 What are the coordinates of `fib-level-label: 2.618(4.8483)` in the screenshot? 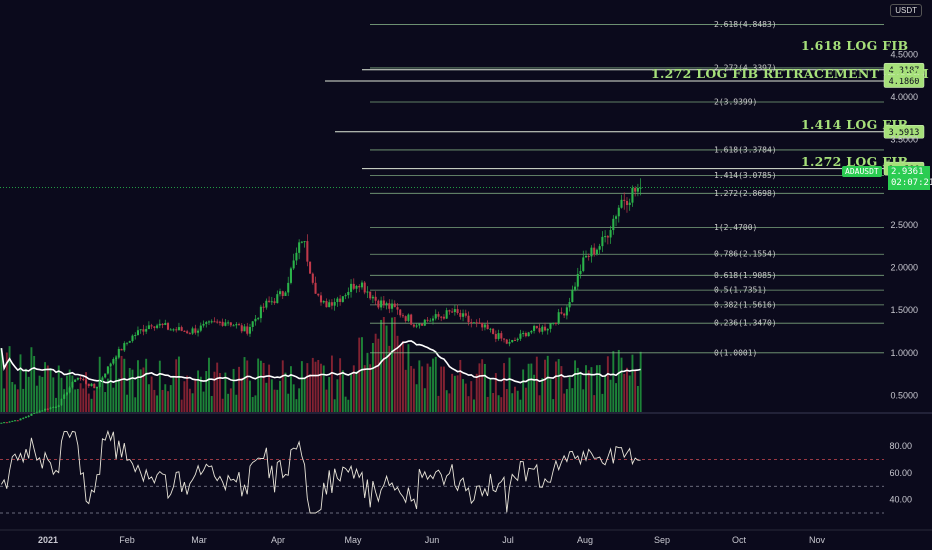 It's located at (745, 24).